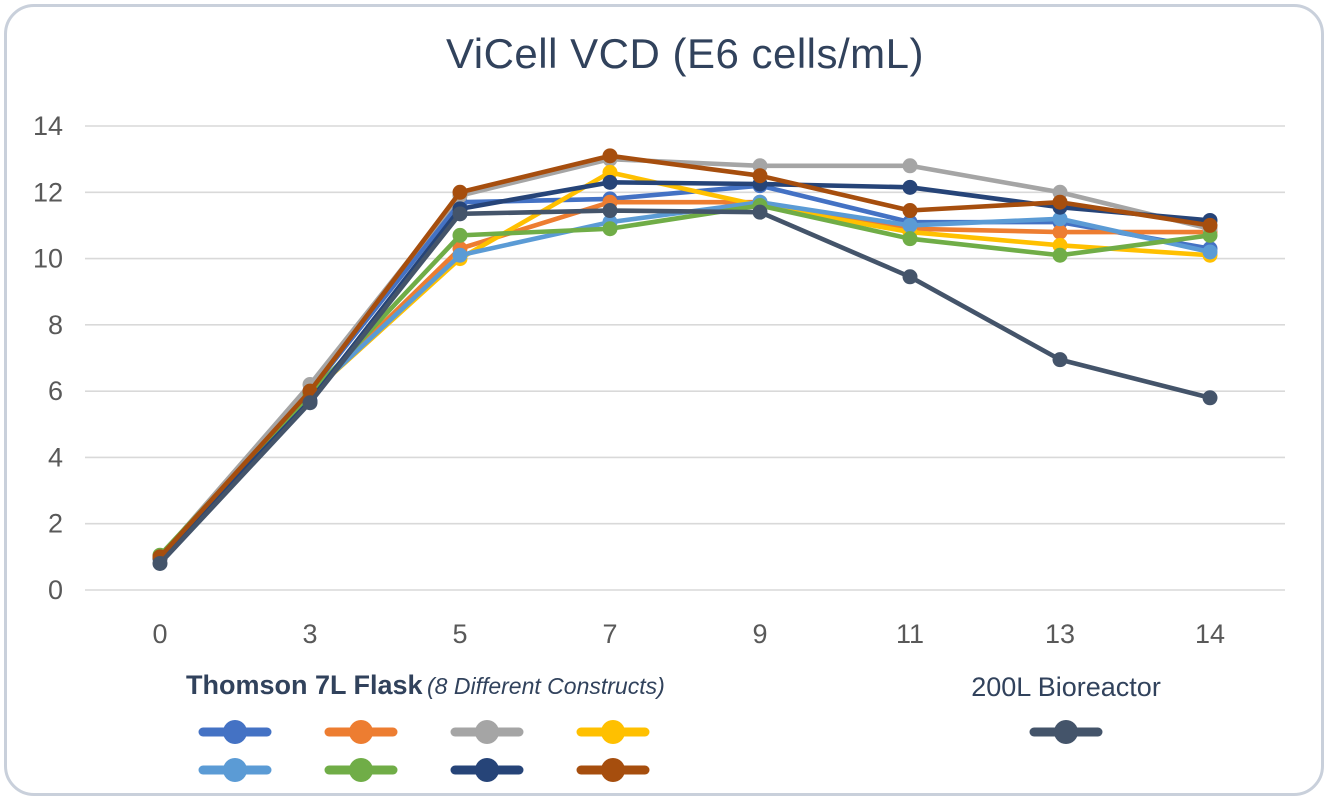  What do you see at coordinates (48, 358) in the screenshot?
I see `y-axis-tick-labels: 0 2 4 6 8 10 12 14` at bounding box center [48, 358].